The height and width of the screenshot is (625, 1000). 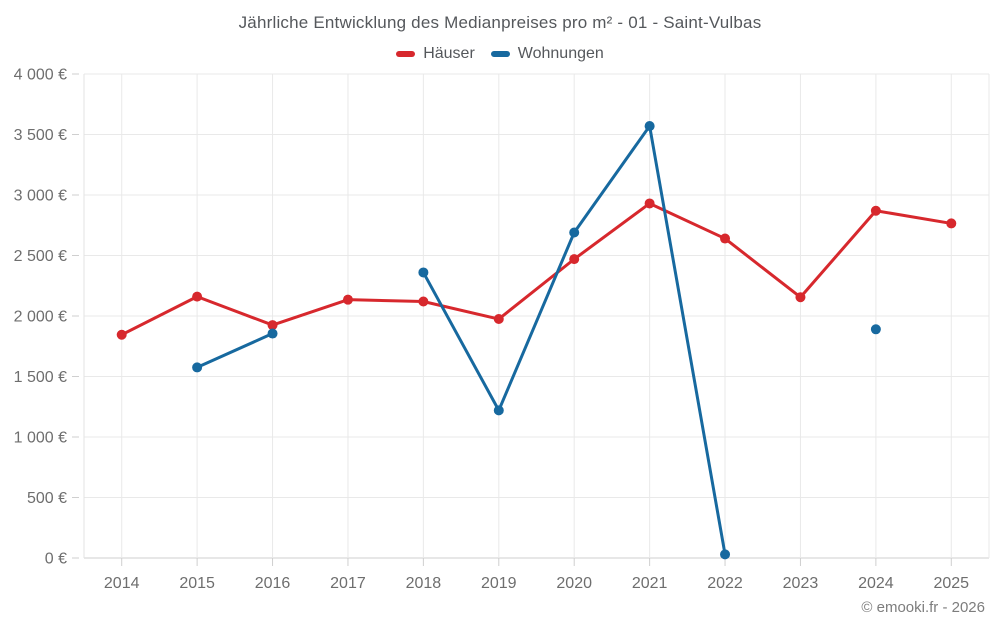 What do you see at coordinates (499, 583) in the screenshot?
I see `x-tick-label: 2019` at bounding box center [499, 583].